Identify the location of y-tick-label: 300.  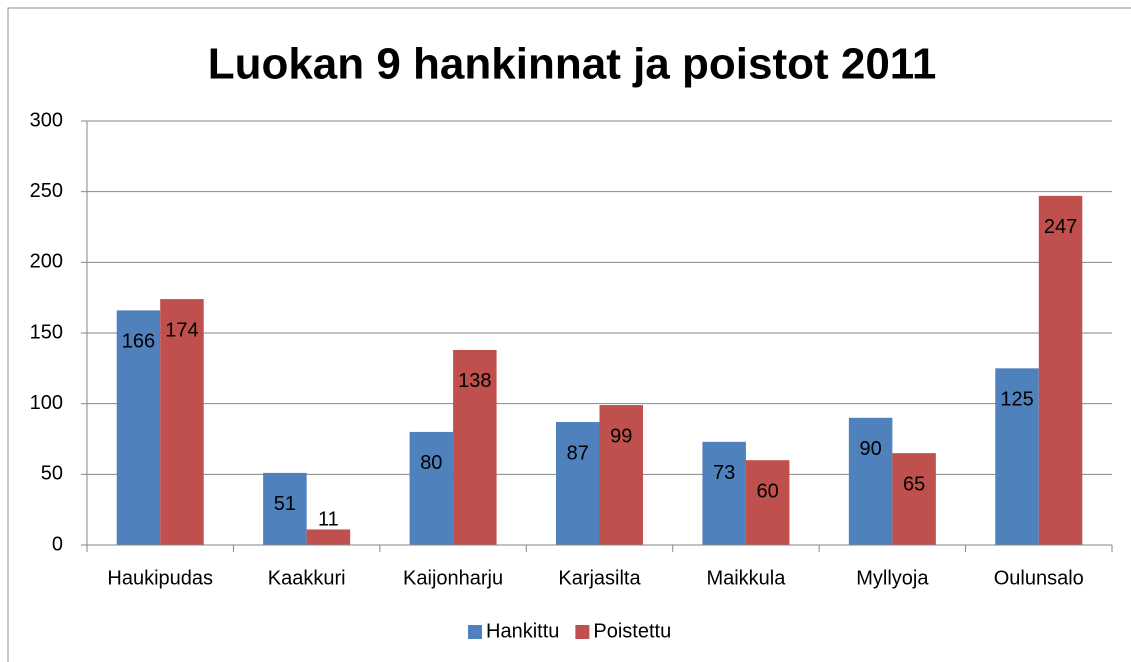
(46, 120).